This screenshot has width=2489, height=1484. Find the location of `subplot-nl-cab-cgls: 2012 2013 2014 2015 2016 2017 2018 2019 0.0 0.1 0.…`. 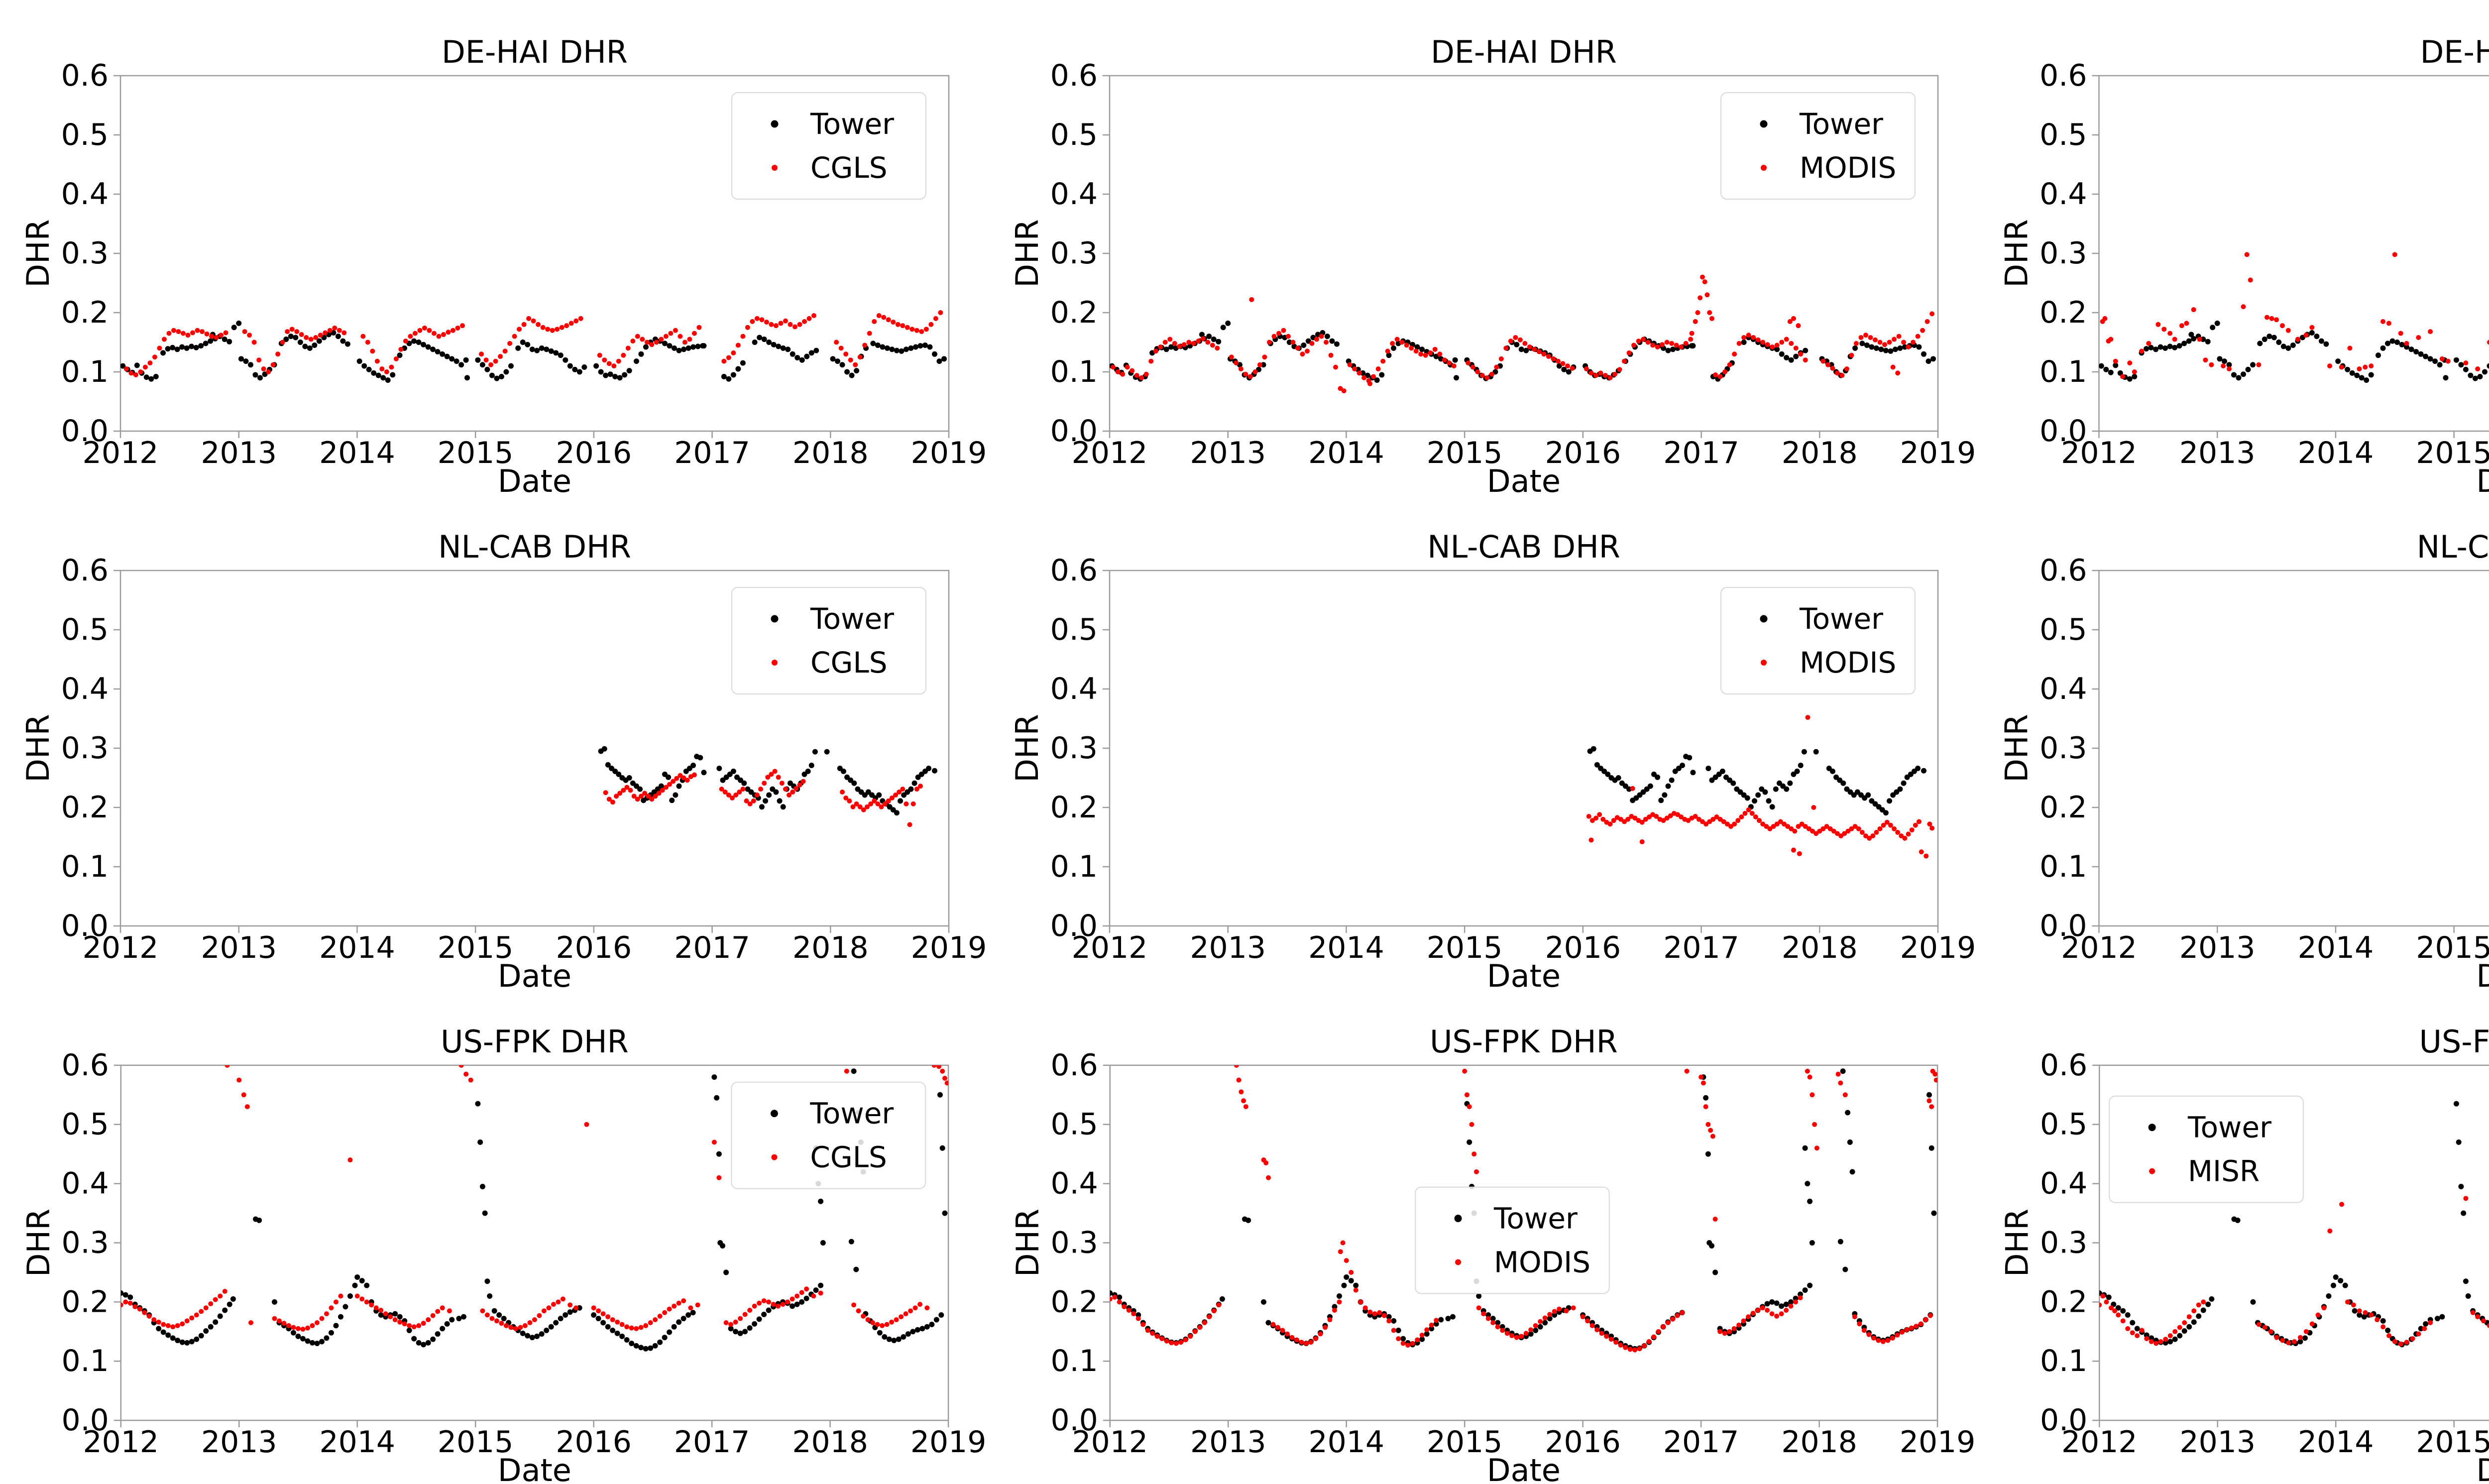

subplot-nl-cab-cgls: 2012 2013 2014 2015 2016 2017 2018 2019 0.0 0.1 0.… is located at coordinates (494, 742).